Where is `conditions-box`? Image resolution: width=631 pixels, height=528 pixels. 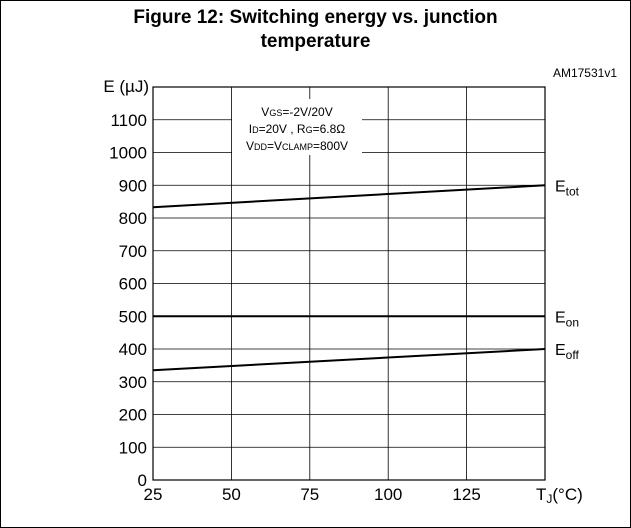
conditions-box is located at coordinates (297, 127).